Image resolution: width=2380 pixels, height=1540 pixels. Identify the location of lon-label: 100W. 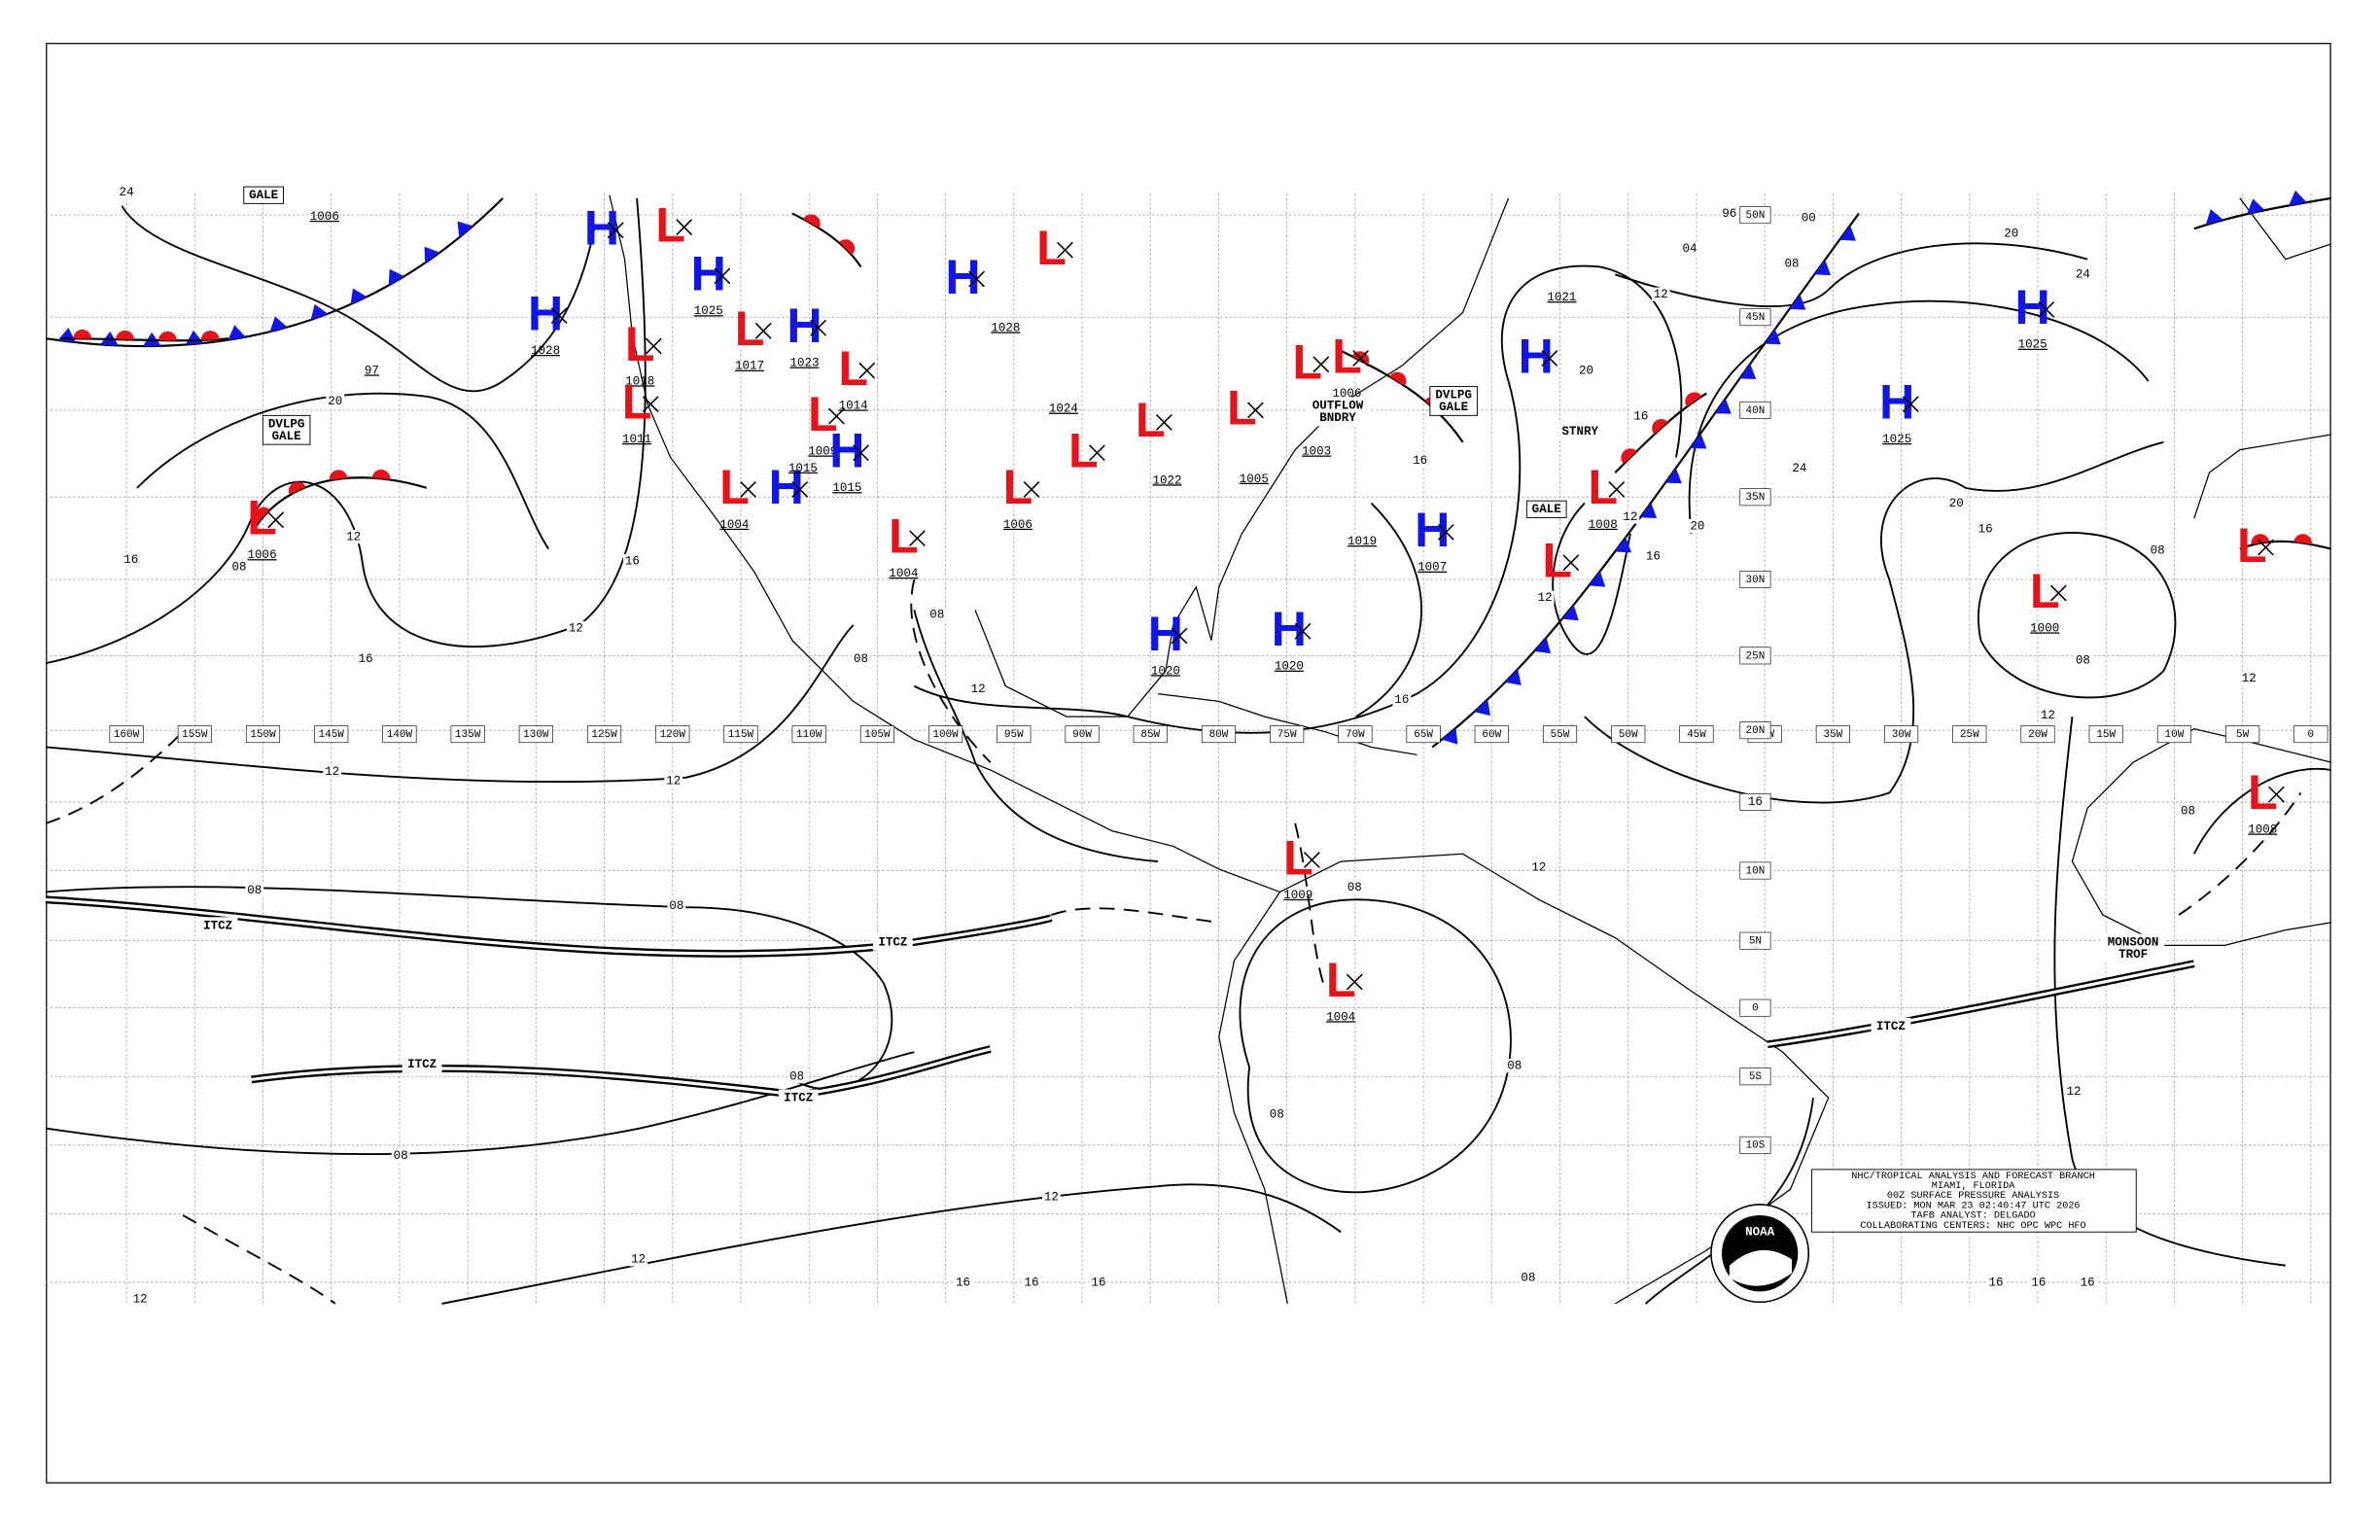
(945, 735).